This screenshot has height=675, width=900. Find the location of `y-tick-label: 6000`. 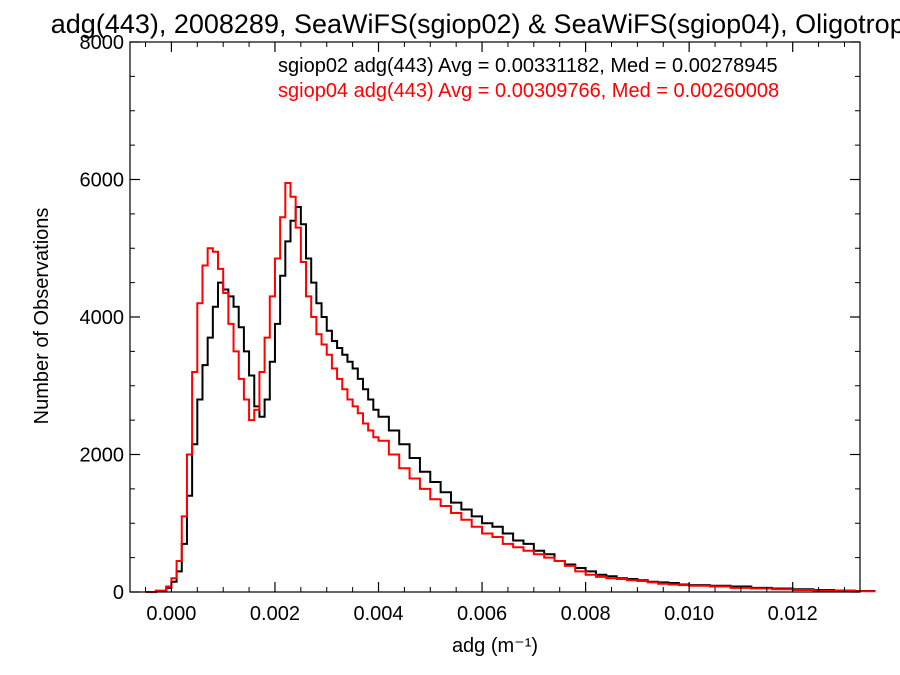

y-tick-label: 6000 is located at coordinates (102, 181).